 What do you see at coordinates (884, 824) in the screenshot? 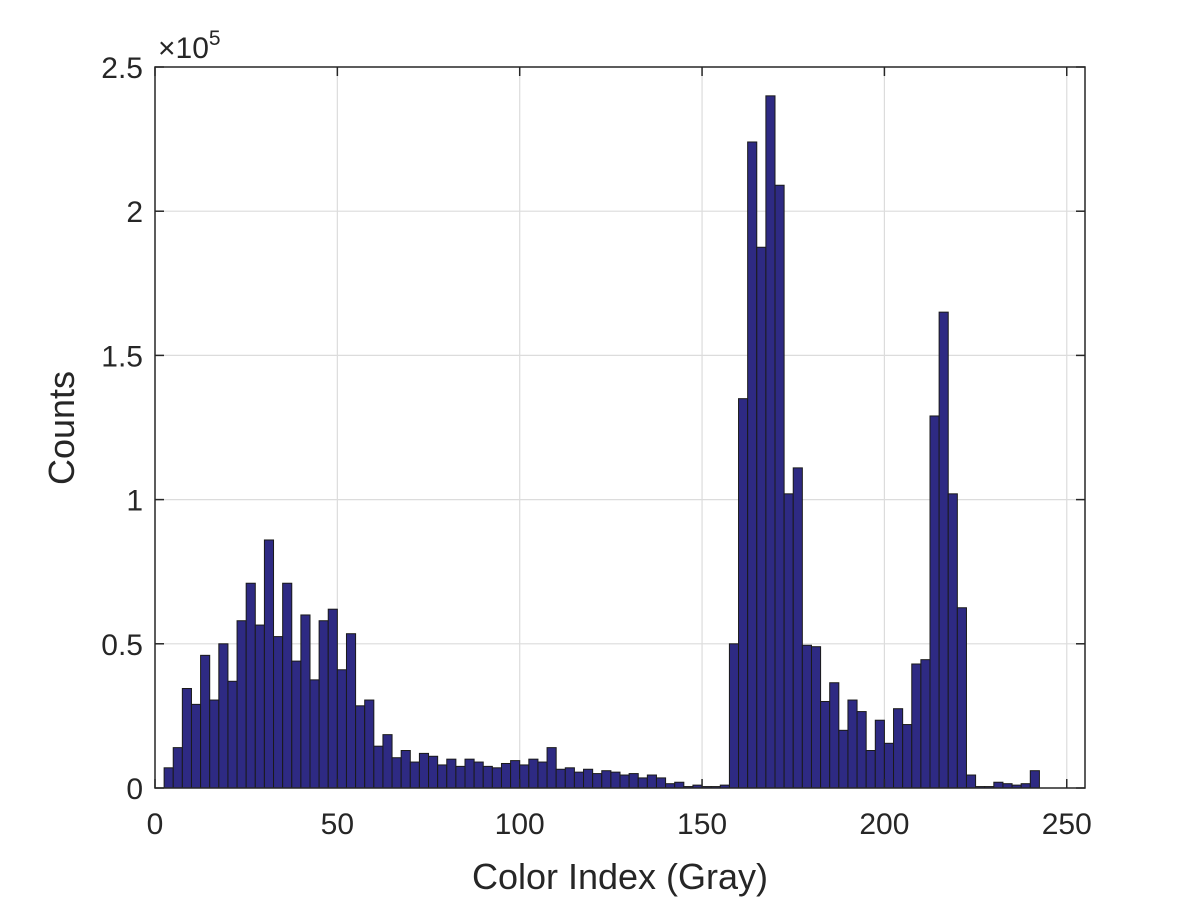
I see `x-tick-label: 200` at bounding box center [884, 824].